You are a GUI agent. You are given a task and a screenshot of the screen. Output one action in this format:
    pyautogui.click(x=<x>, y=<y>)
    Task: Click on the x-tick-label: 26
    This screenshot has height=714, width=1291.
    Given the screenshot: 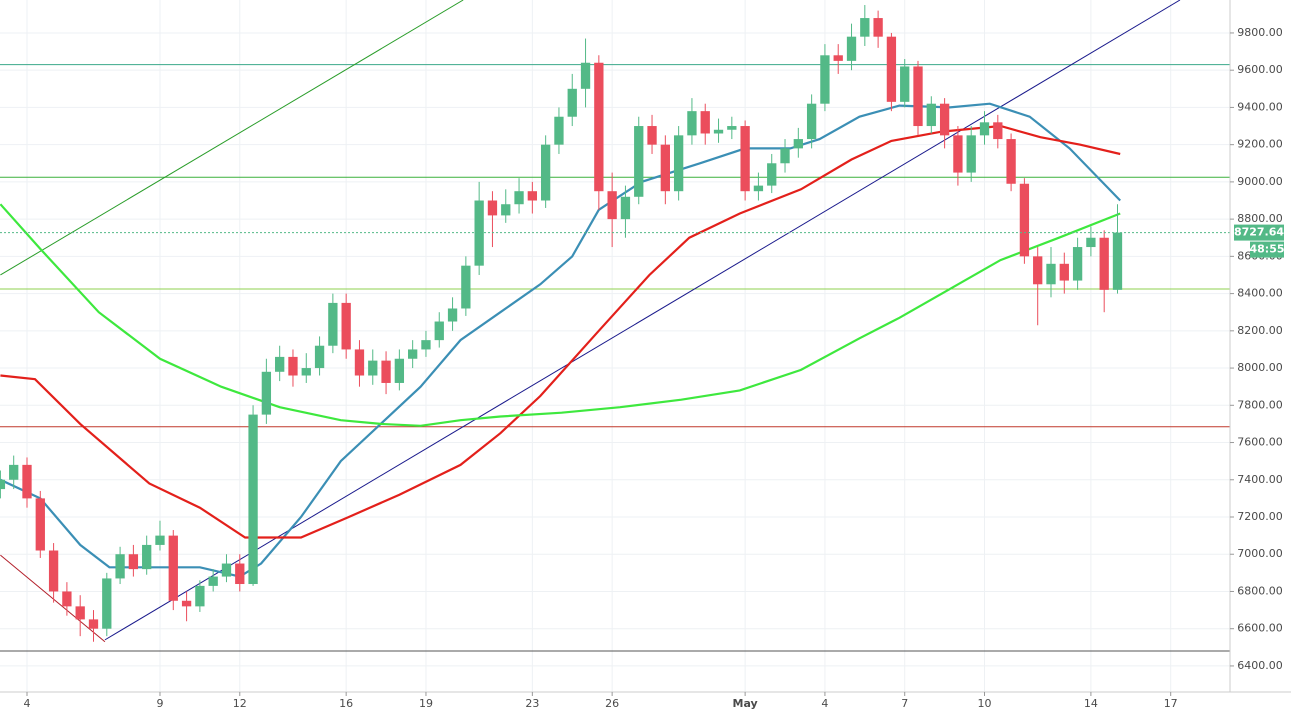 What is the action you would take?
    pyautogui.click(x=612, y=703)
    